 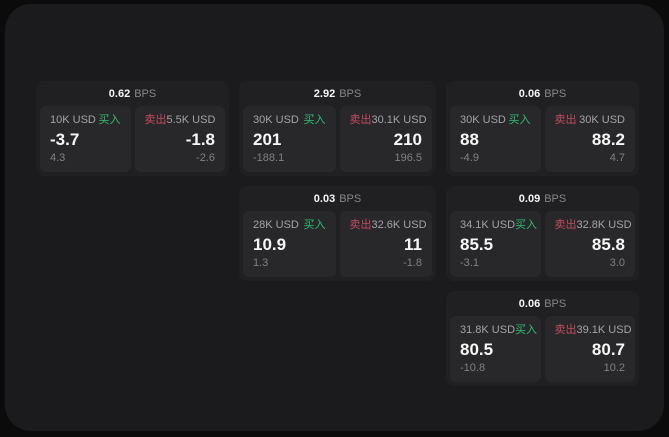 What do you see at coordinates (495, 349) in the screenshot?
I see `buy-panel: 31.8K USD 买入 80.5 -10.8` at bounding box center [495, 349].